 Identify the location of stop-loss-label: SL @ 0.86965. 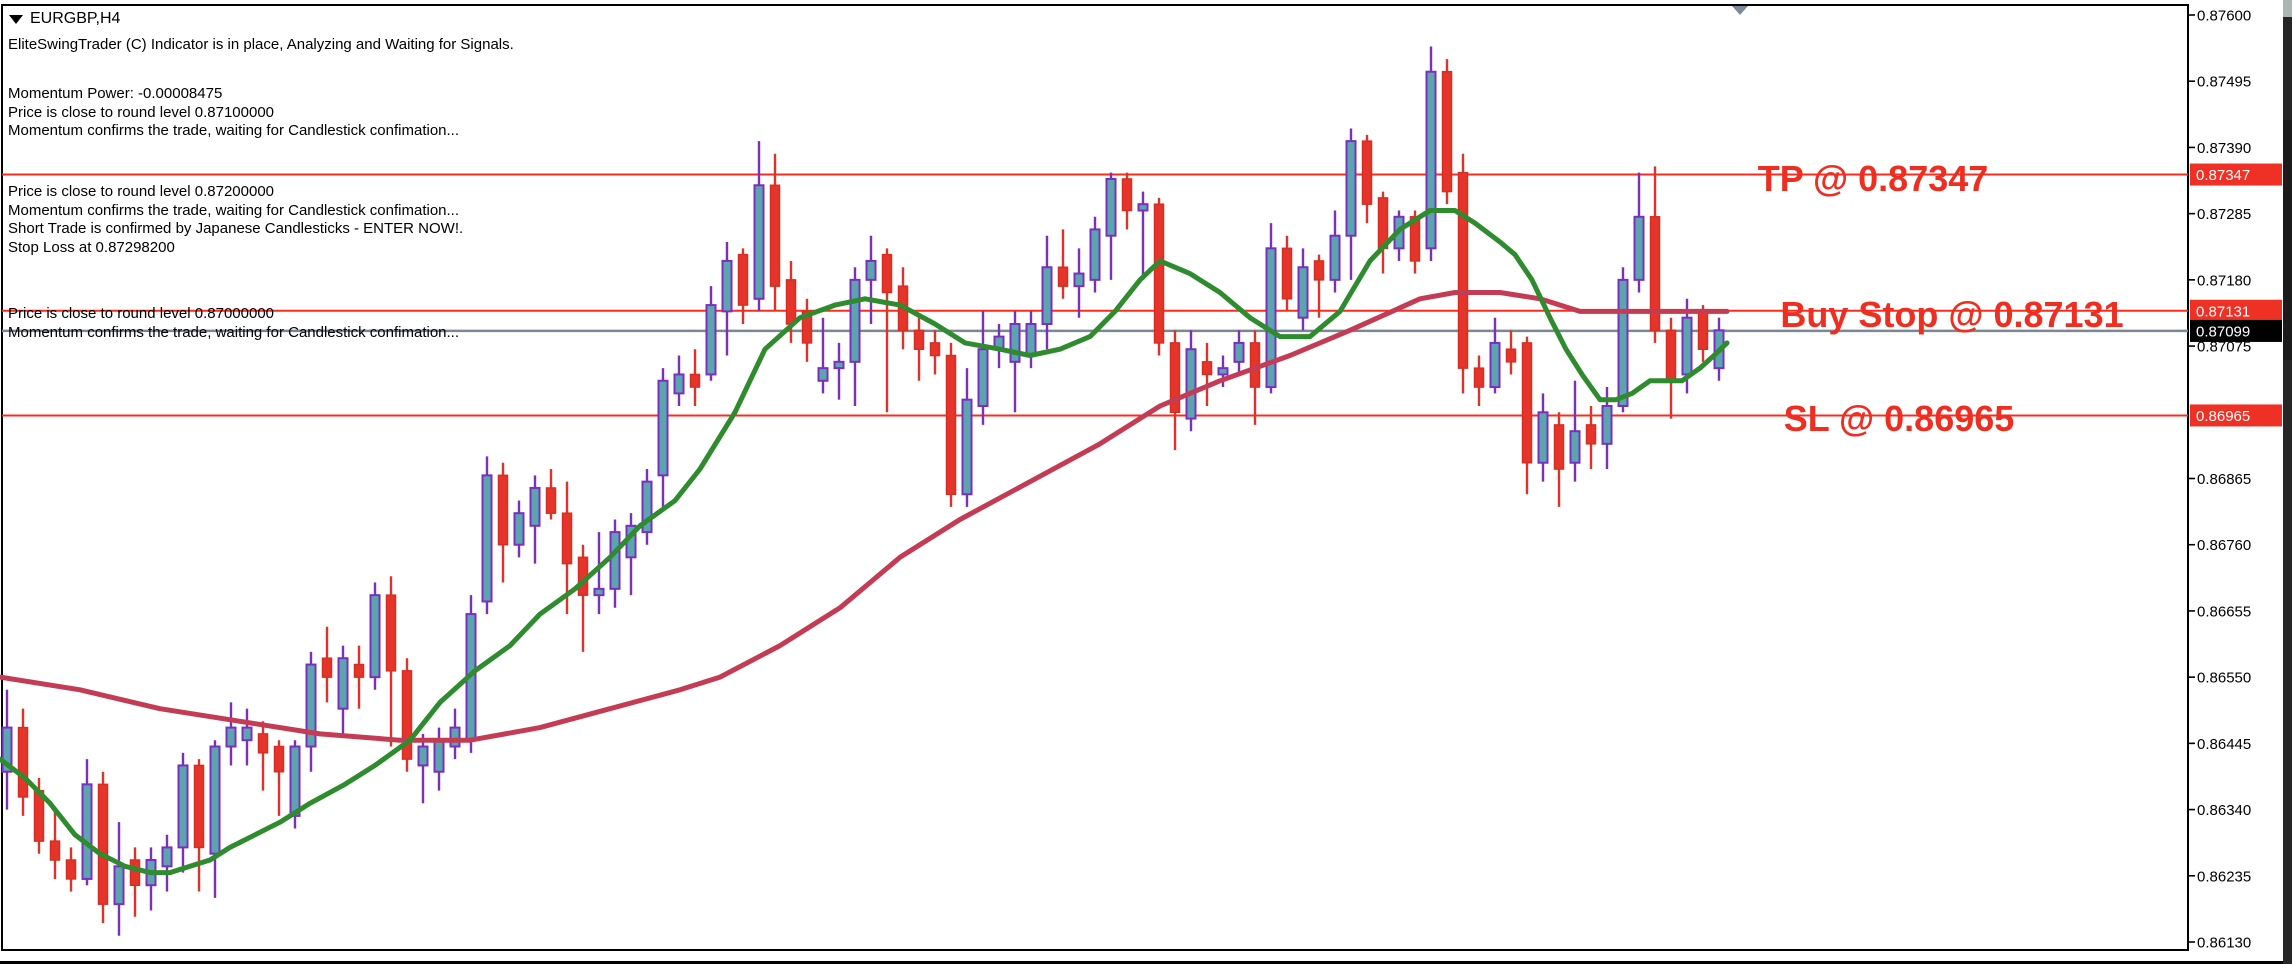
(1899, 419).